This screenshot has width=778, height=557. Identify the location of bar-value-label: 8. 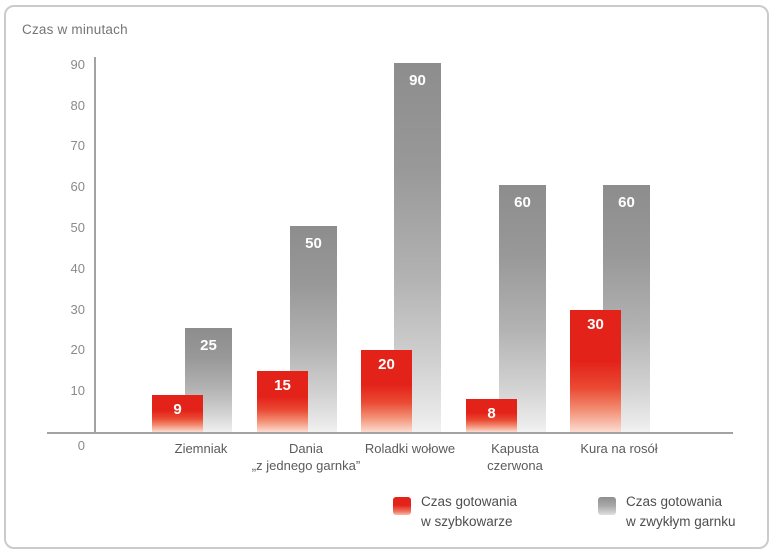
(491, 413).